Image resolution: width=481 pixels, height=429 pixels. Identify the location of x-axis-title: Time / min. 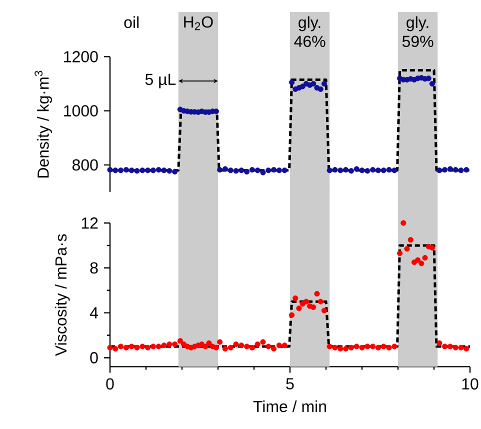
(289, 406).